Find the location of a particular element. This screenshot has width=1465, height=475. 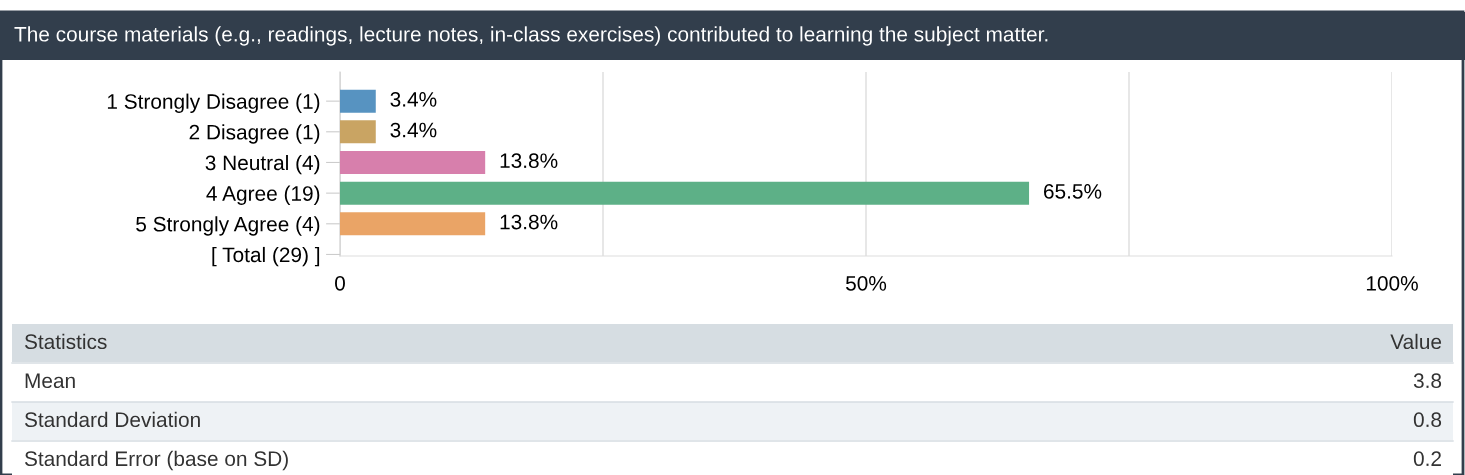

y-tick-label: 2 Disagree (1) is located at coordinates (254, 134).